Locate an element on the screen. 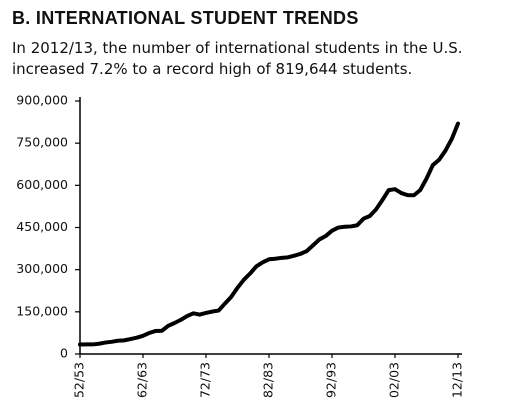 This screenshot has width=512, height=404. x-tick-label: 02/03 is located at coordinates (394, 380).